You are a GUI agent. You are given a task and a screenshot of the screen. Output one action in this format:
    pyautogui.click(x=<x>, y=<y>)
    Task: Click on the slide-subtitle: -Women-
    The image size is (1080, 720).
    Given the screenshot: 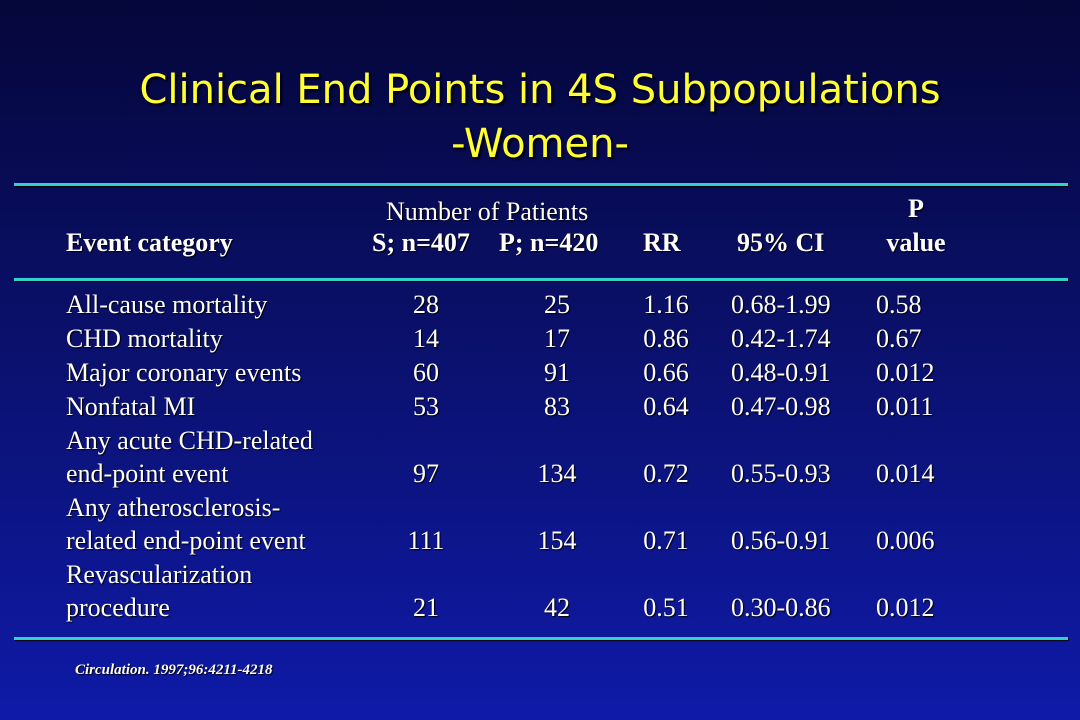 What is the action you would take?
    pyautogui.click(x=540, y=144)
    